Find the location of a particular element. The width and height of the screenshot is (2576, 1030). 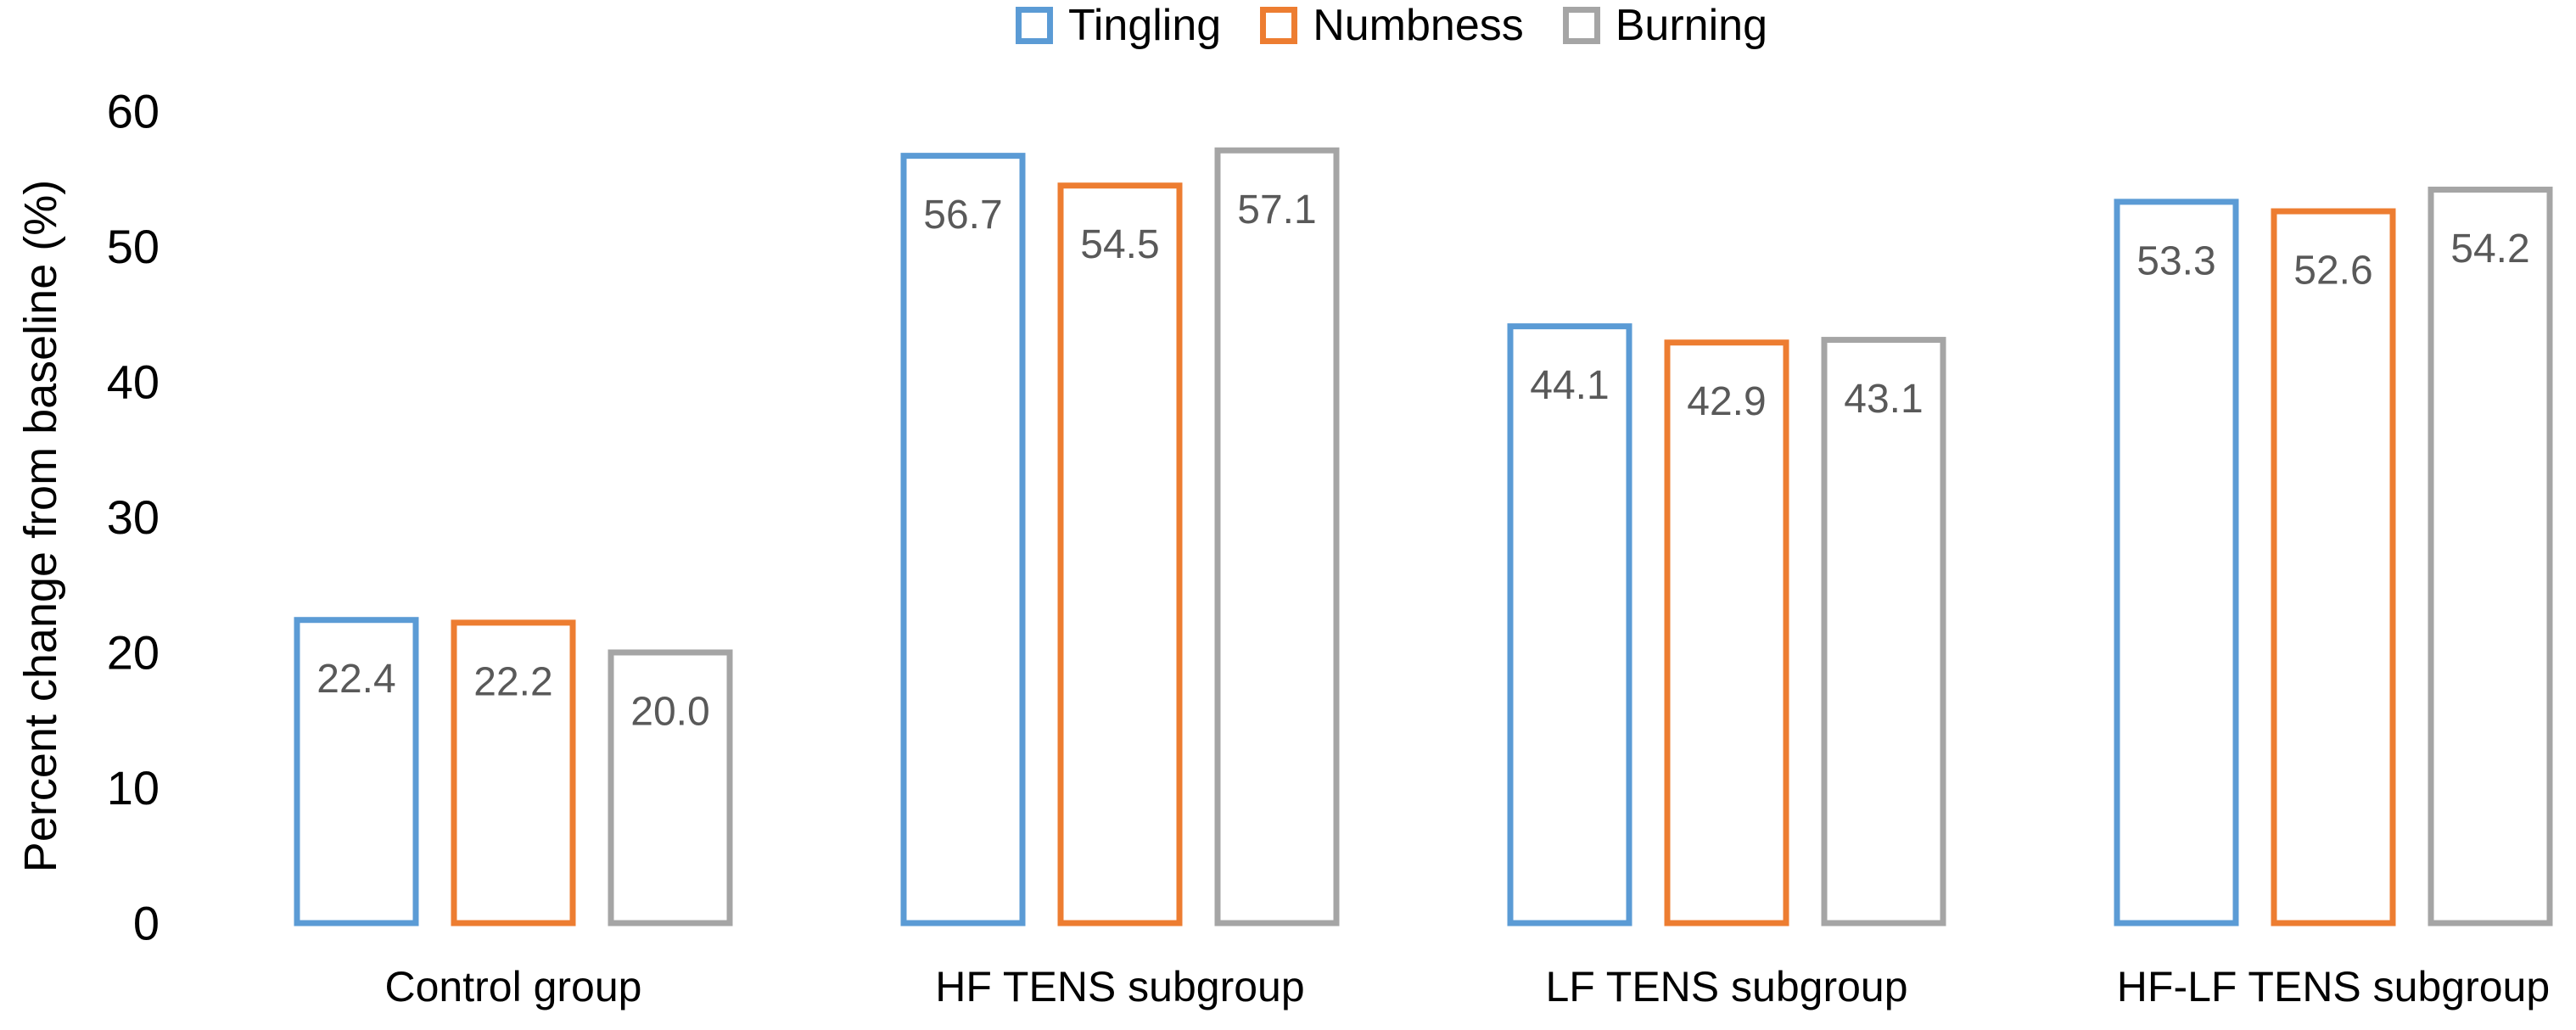

chart-legend: Tingling Numbness Burning is located at coordinates (1391, 26).